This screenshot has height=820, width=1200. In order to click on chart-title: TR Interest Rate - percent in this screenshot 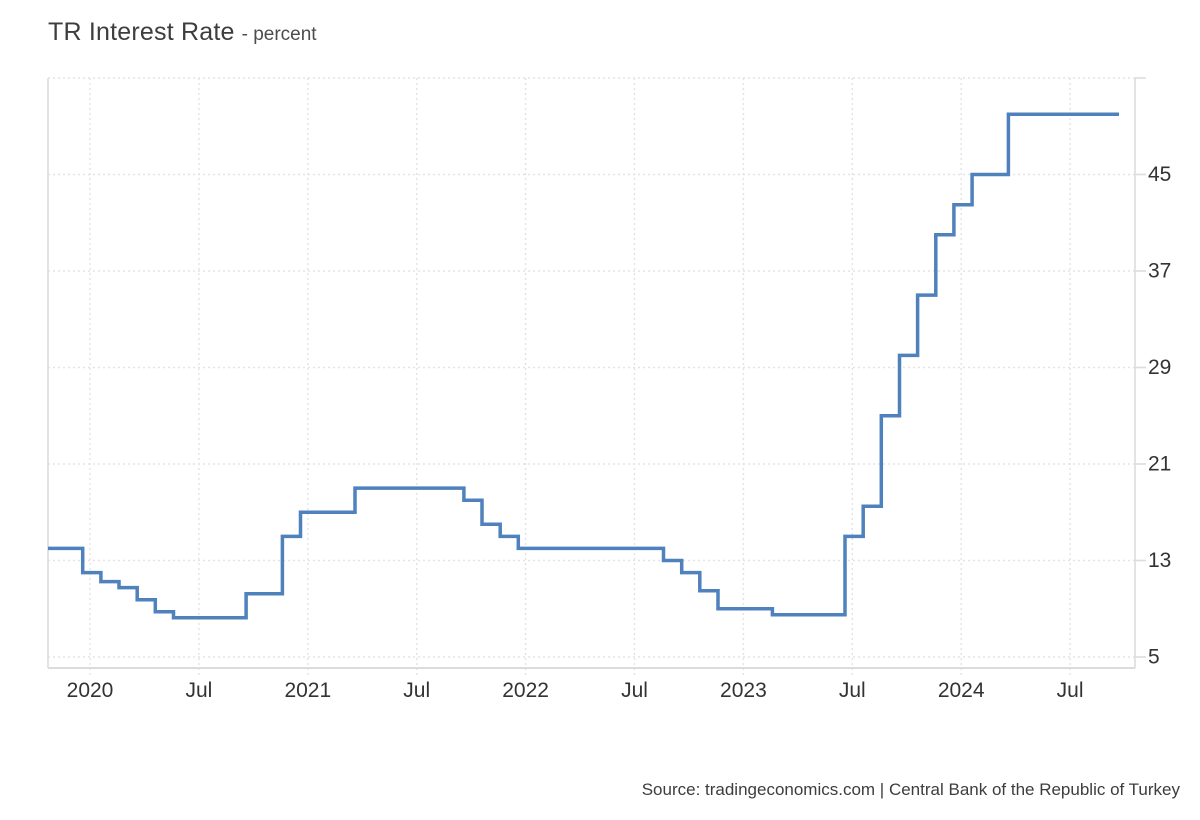, I will do `click(182, 32)`.